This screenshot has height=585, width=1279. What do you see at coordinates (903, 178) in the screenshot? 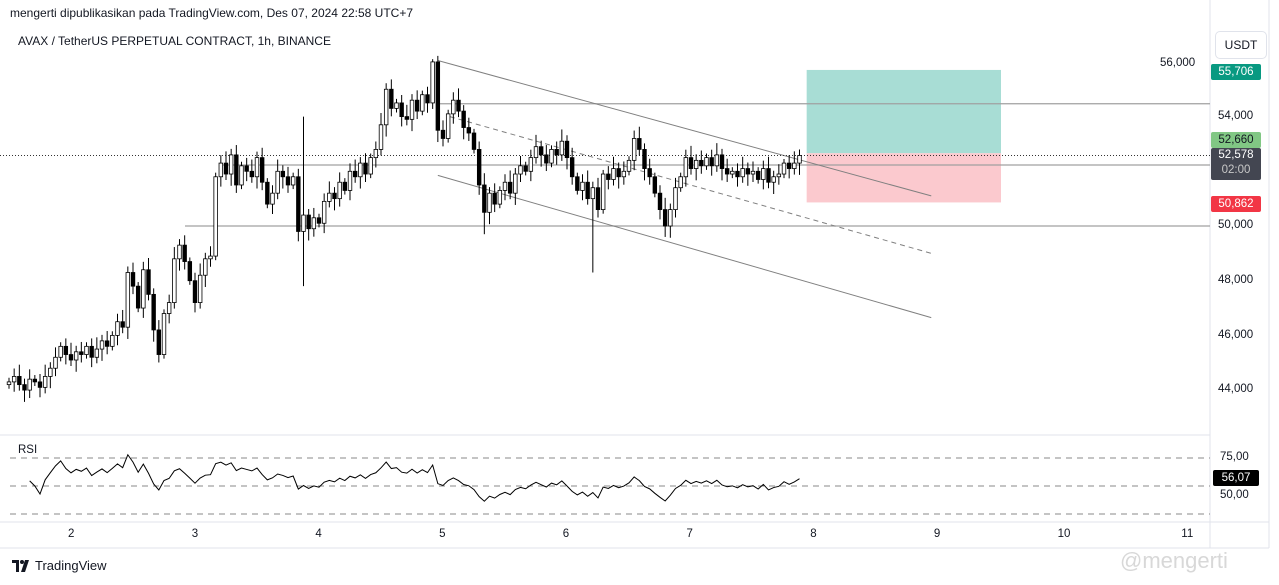
I see `loss-zone` at bounding box center [903, 178].